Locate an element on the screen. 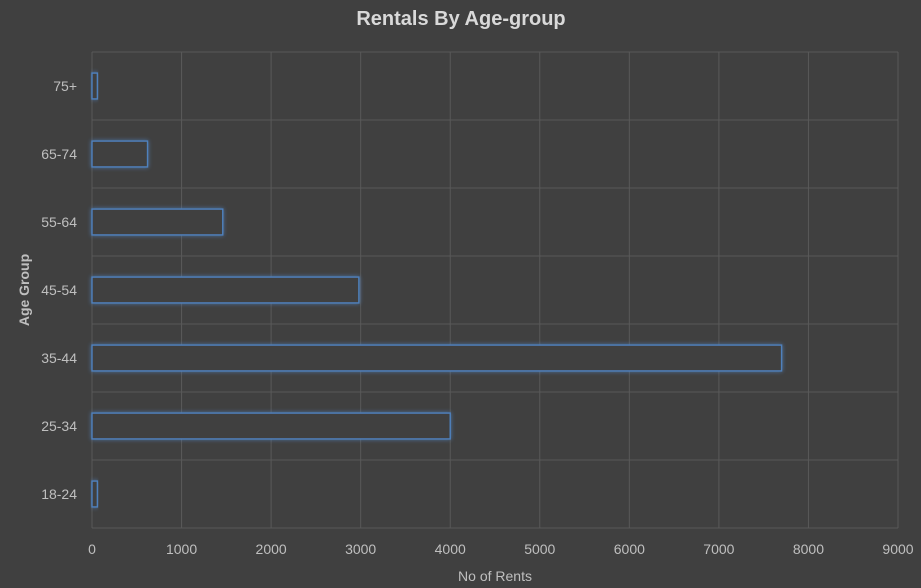 Image resolution: width=921 pixels, height=588 pixels. x-tick-label: 8000 is located at coordinates (808, 549).